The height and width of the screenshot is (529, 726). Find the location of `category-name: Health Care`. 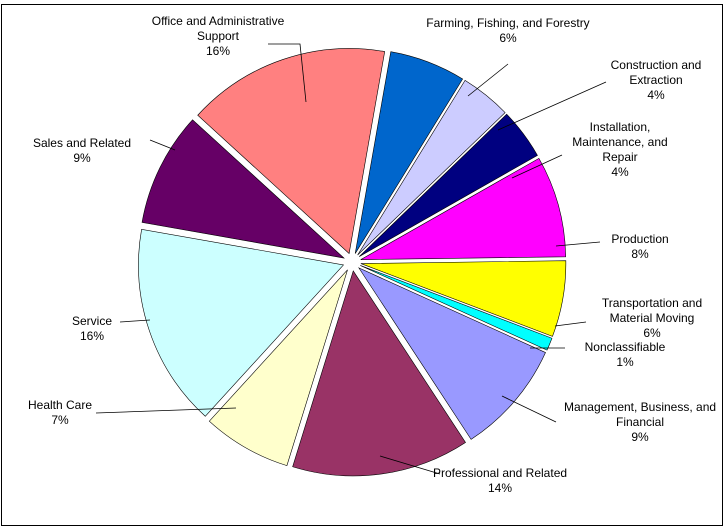

category-name: Health Care is located at coordinates (60, 405).